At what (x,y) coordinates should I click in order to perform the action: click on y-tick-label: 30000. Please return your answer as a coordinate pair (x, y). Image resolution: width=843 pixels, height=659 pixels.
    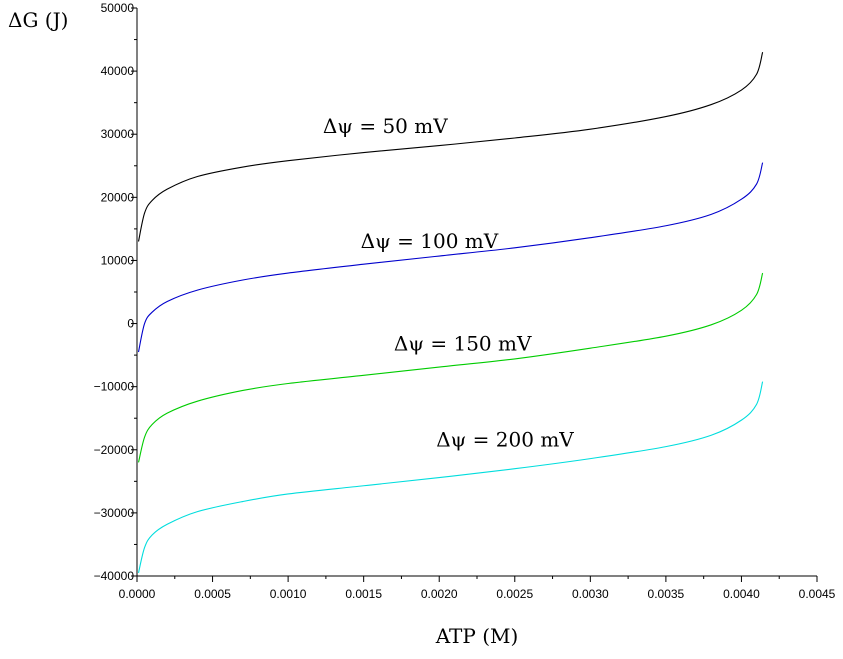
    Looking at the image, I should click on (118, 134).